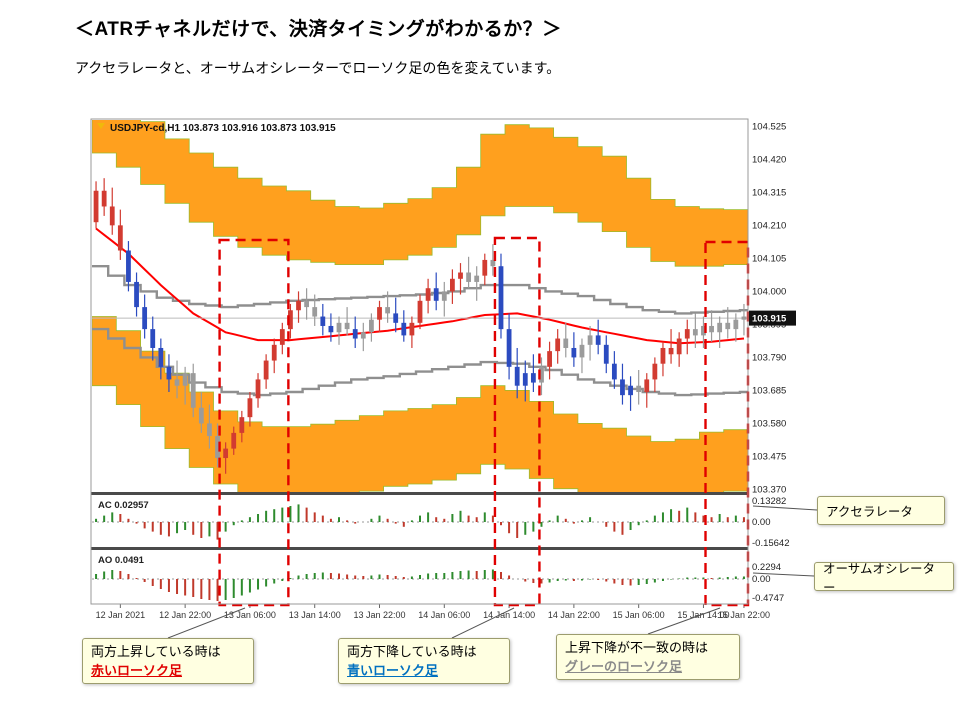 This screenshot has height=720, width=960. Describe the element at coordinates (769, 357) in the screenshot. I see `svg-text: 103.790` at that location.